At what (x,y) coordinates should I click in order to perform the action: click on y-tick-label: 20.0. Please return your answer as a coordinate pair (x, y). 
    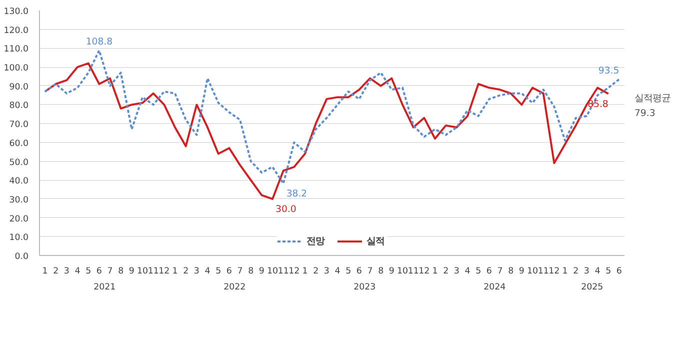
    Looking at the image, I should click on (19, 219).